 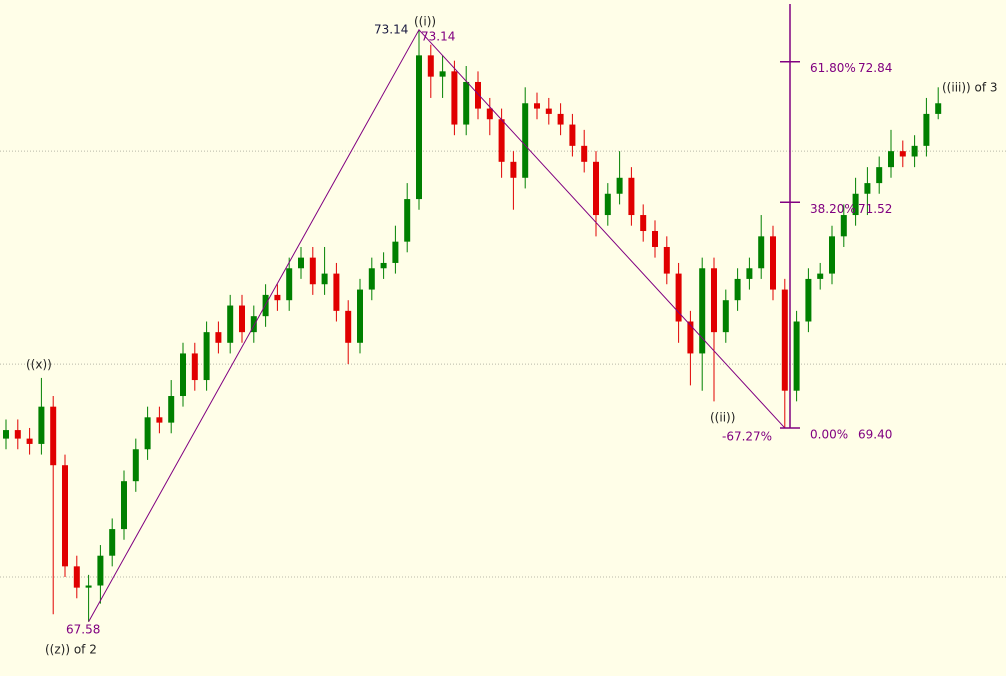 I want to click on annotation: ((iii)) of 3, so click(x=970, y=88).